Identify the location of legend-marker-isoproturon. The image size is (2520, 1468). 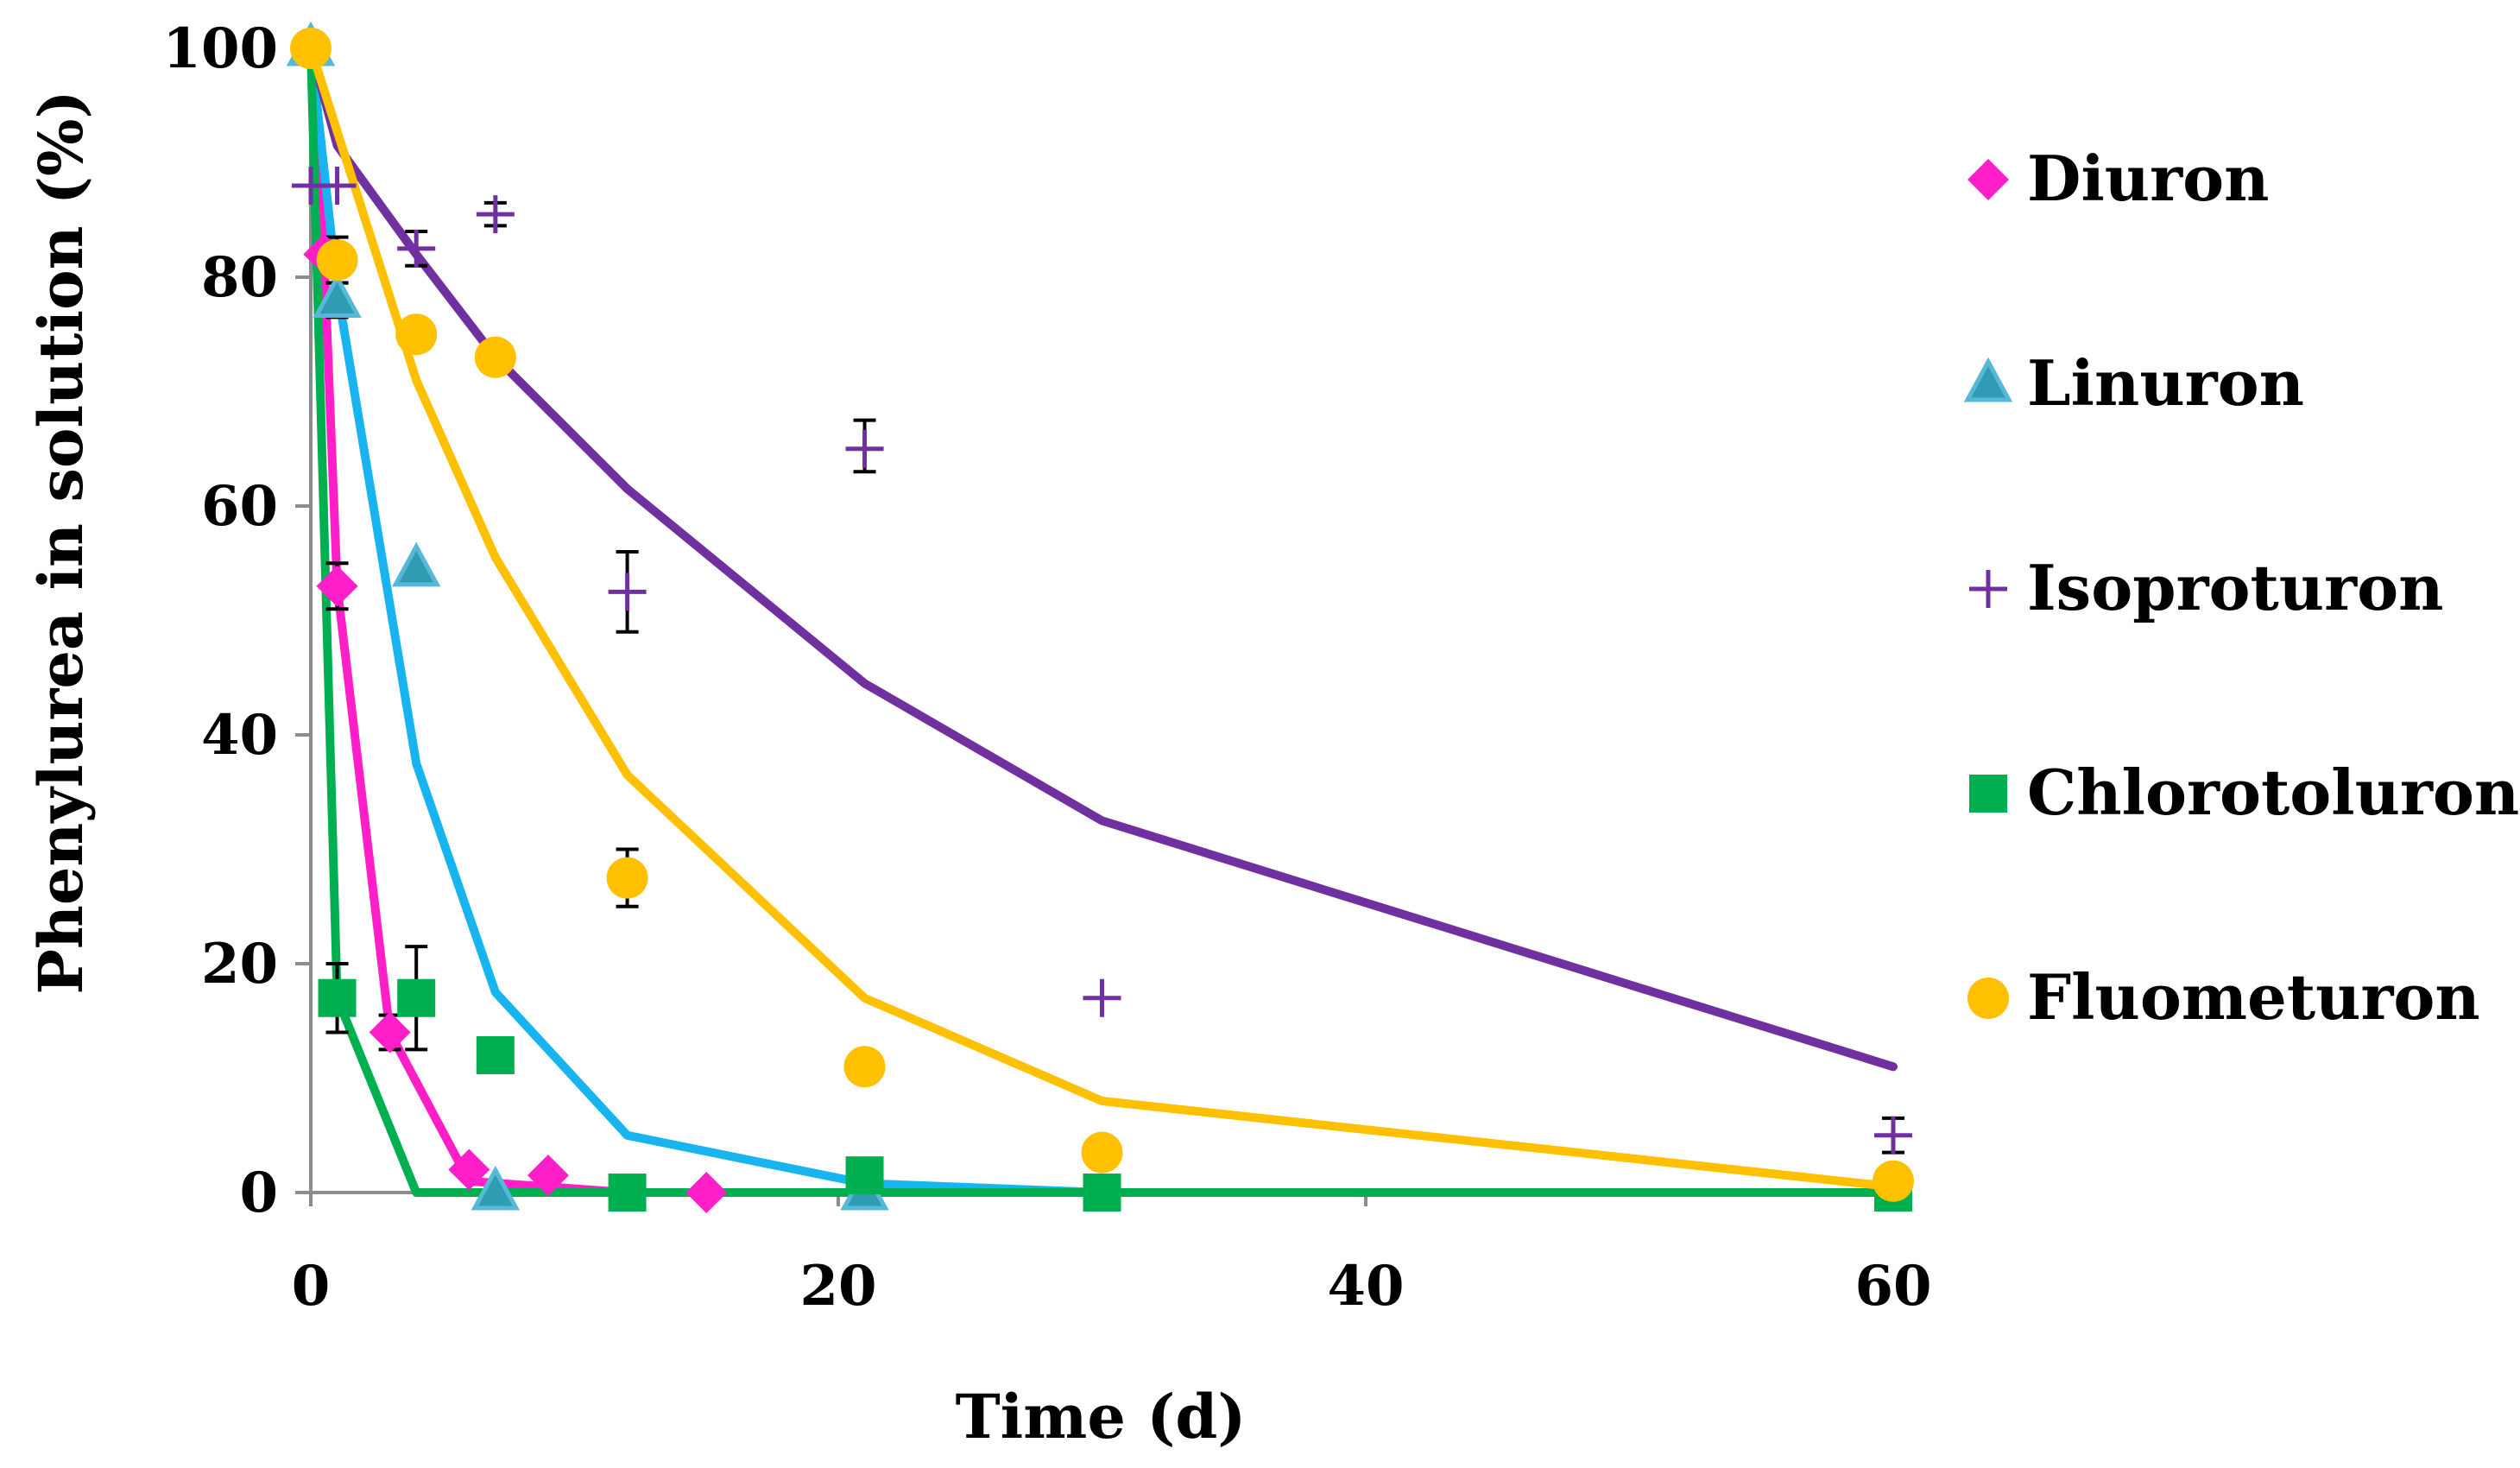
(1988, 589).